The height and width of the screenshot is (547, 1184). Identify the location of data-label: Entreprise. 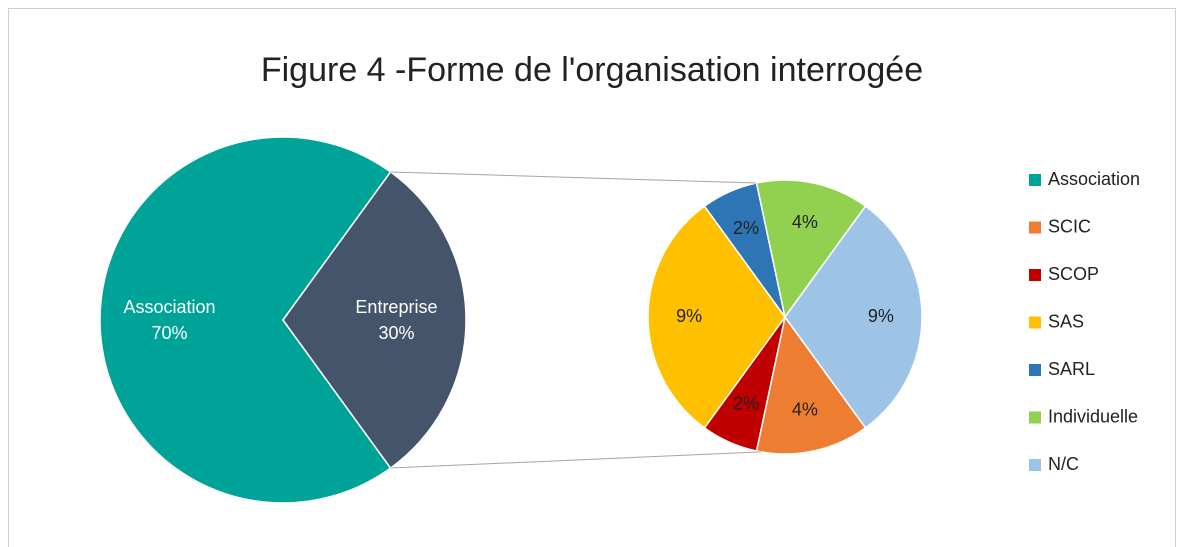
(396, 307).